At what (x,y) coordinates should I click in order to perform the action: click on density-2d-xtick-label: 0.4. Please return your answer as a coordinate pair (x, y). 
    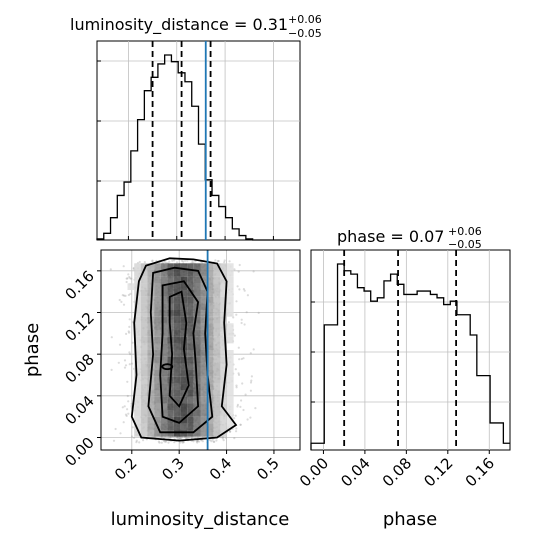
    Looking at the image, I should click on (221, 469).